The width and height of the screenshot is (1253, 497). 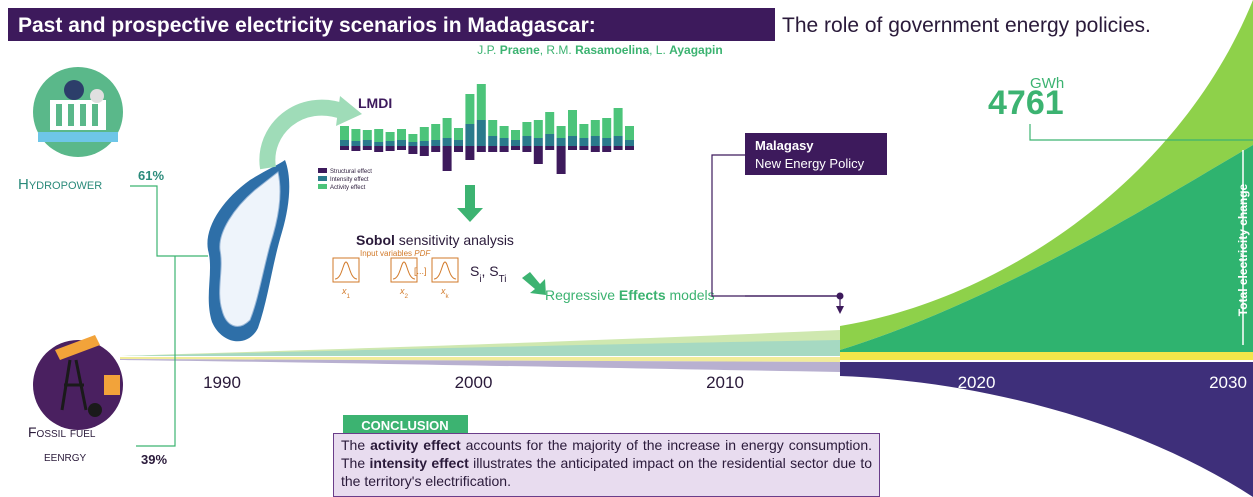 I want to click on text-run: intensity effect, so click(x=419, y=463).